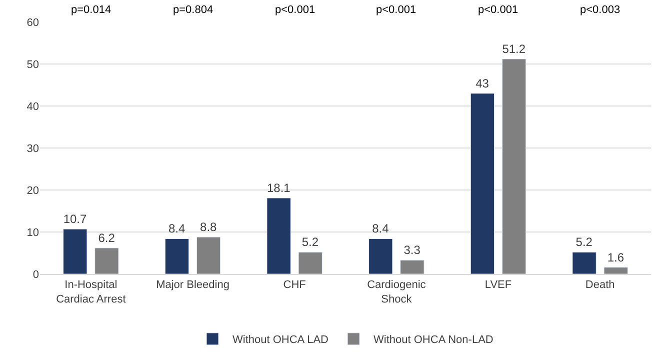  I want to click on x-tick-label: Cardiogenic Shock, so click(396, 292).